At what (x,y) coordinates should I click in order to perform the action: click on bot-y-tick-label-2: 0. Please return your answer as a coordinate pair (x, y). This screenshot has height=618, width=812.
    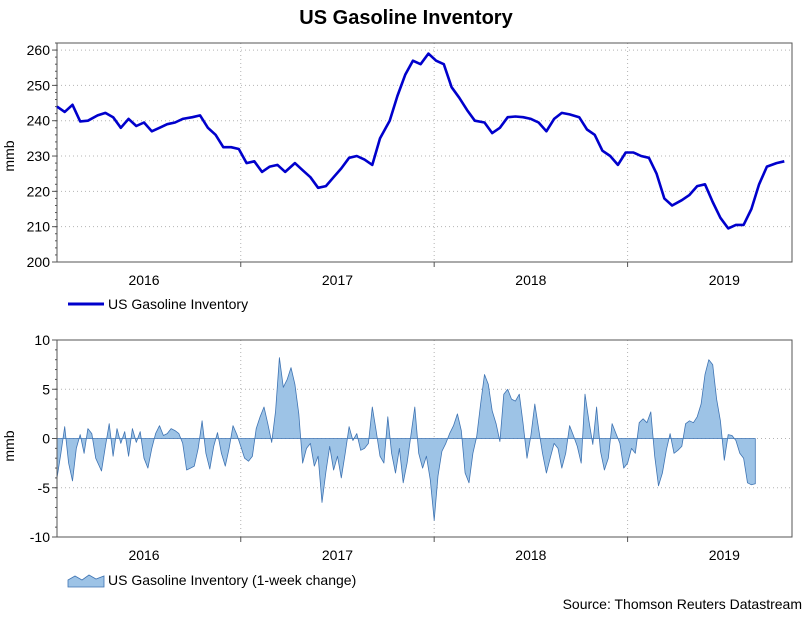
    Looking at the image, I should click on (46, 439).